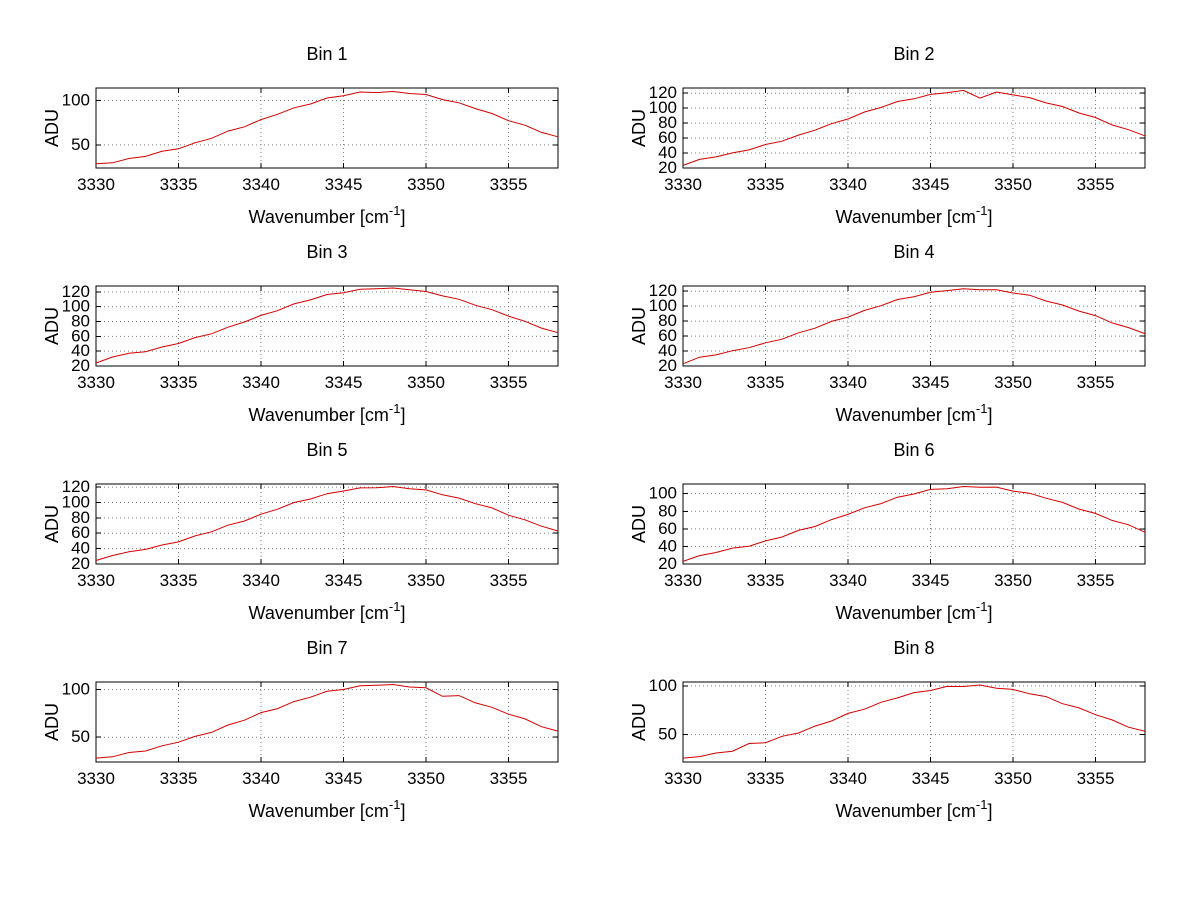 The width and height of the screenshot is (1200, 901). I want to click on subplot-title: Bin 4, so click(913, 252).